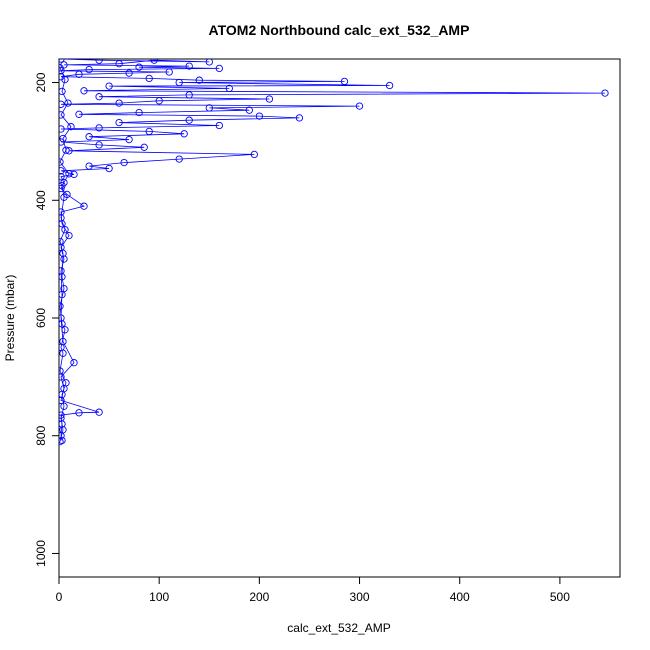 The image size is (650, 650). What do you see at coordinates (313, 590) in the screenshot?
I see `x-axis: 0 100 200 300 400 500` at bounding box center [313, 590].